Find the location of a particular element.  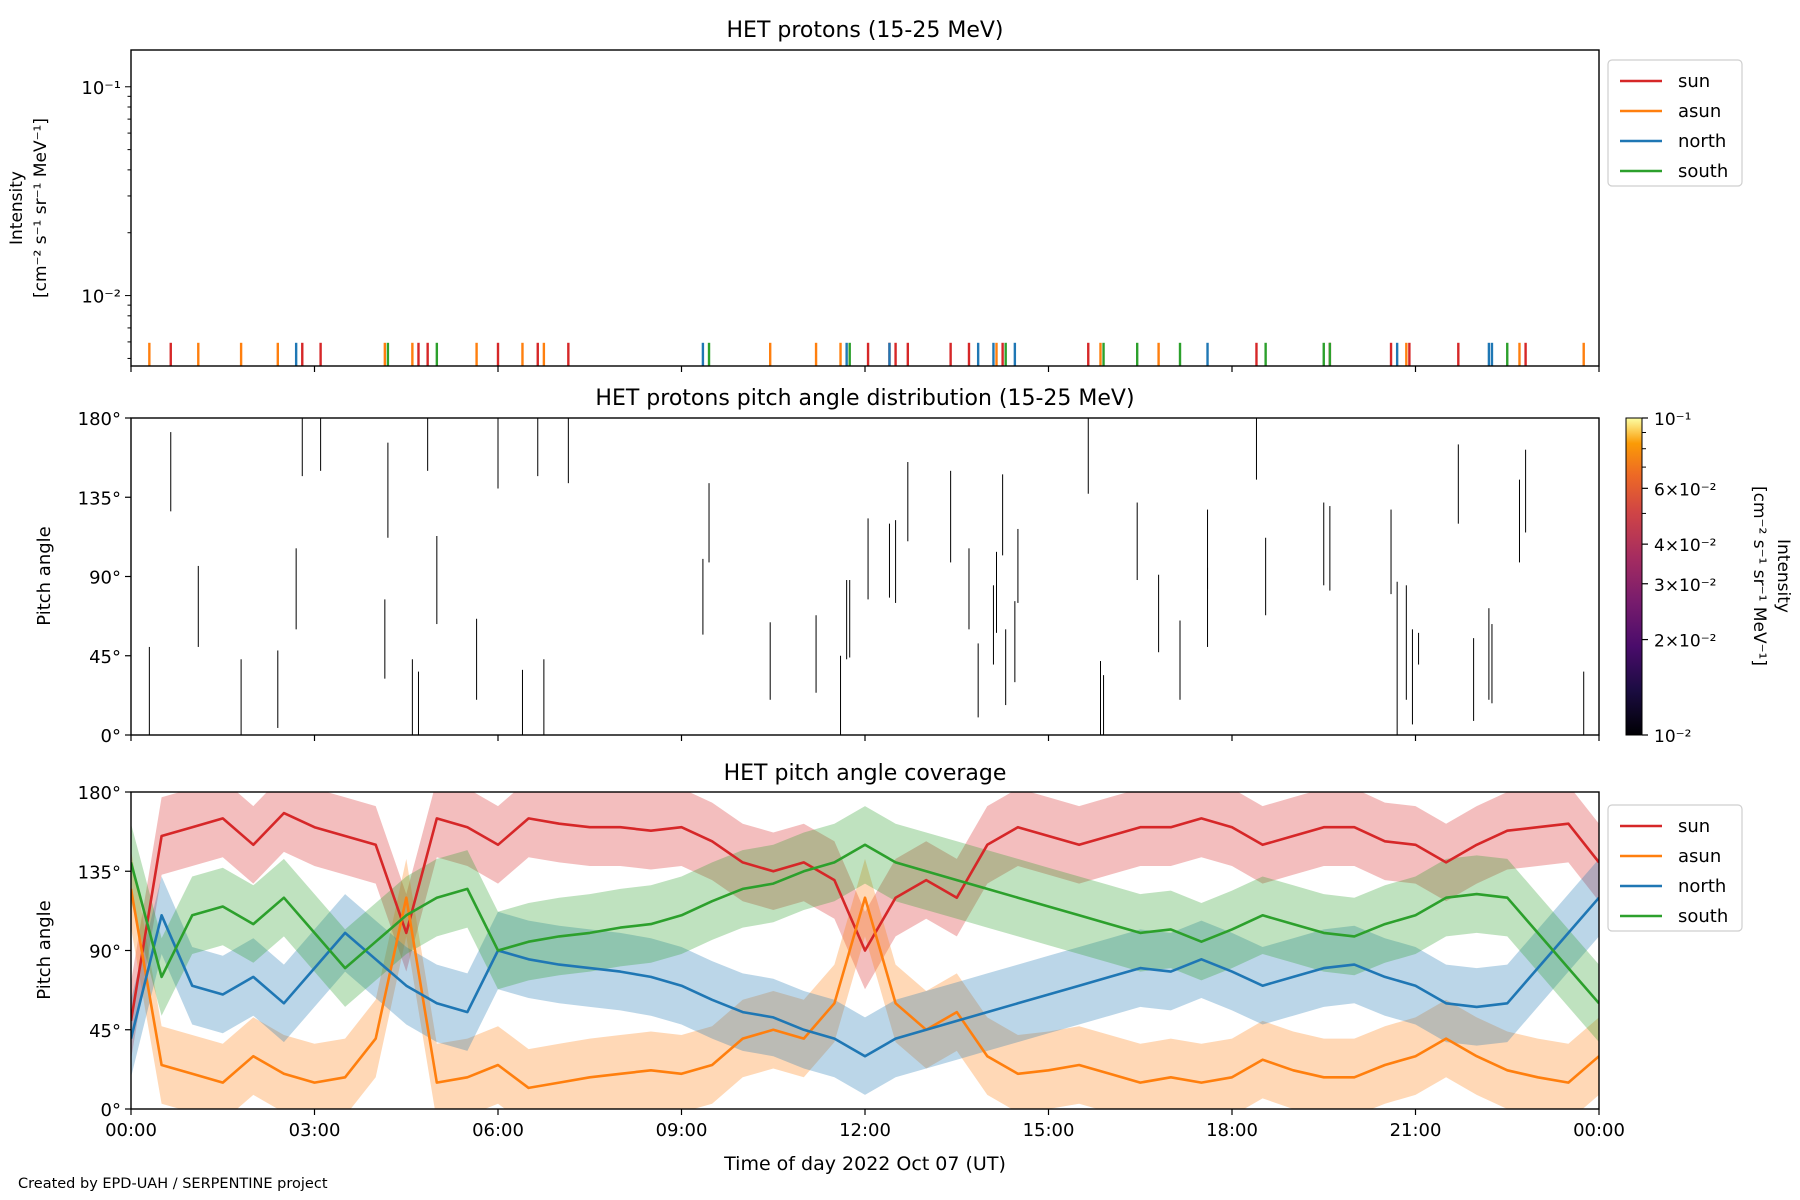

colorbar-tick-label: 3×10⁻² is located at coordinates (1685, 586).